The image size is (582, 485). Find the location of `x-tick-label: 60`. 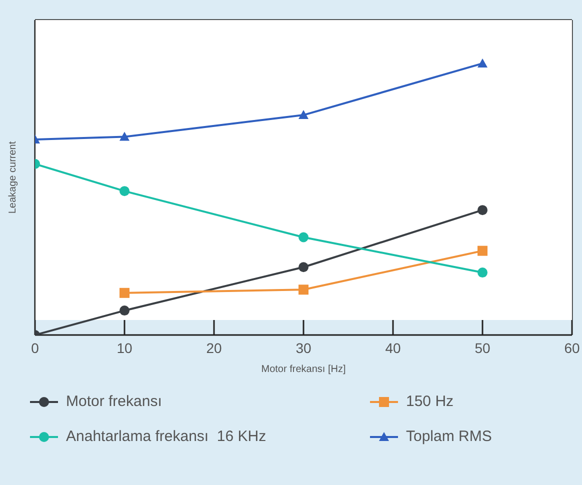

x-tick-label: 60 is located at coordinates (572, 348).